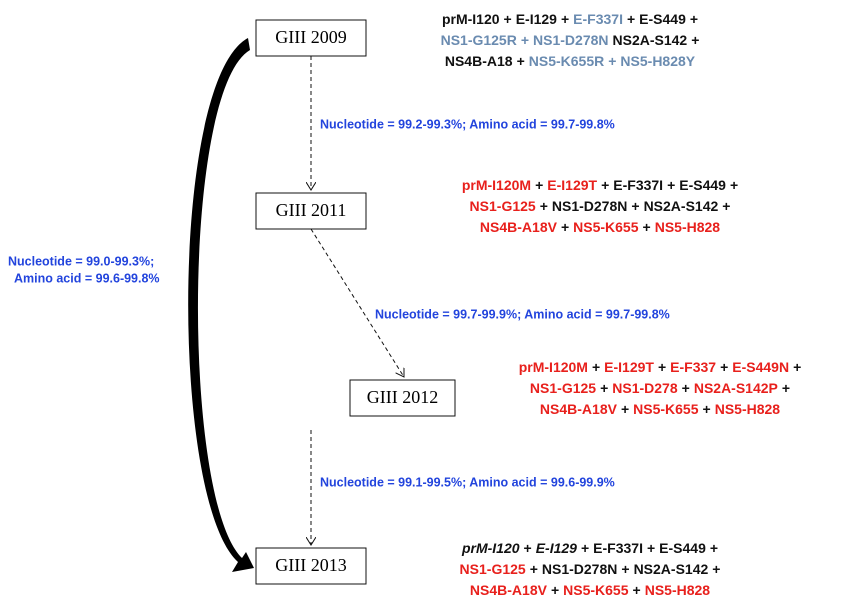 The image size is (857, 595). Describe the element at coordinates (760, 367) in the screenshot. I see `mutation: E-S449N` at that location.